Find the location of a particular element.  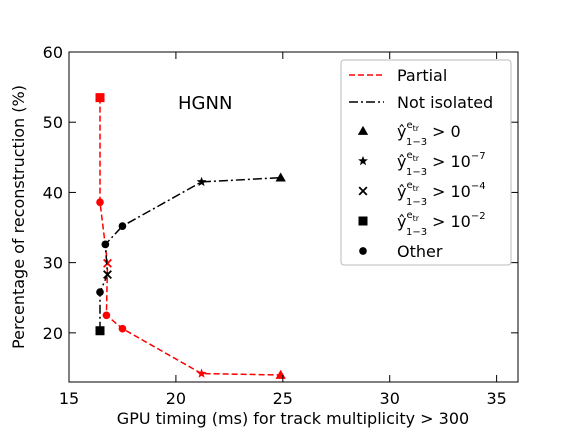

legend-label: ŷetr 1−3> 10−2 is located at coordinates (441, 224).